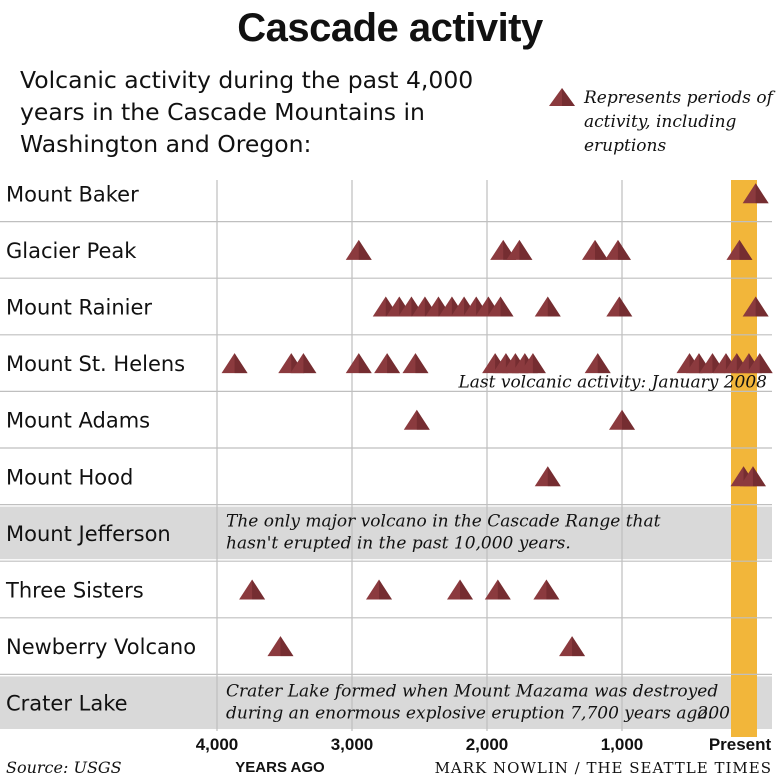  I want to click on row-label-3: Mount St. Helens, so click(95, 364).